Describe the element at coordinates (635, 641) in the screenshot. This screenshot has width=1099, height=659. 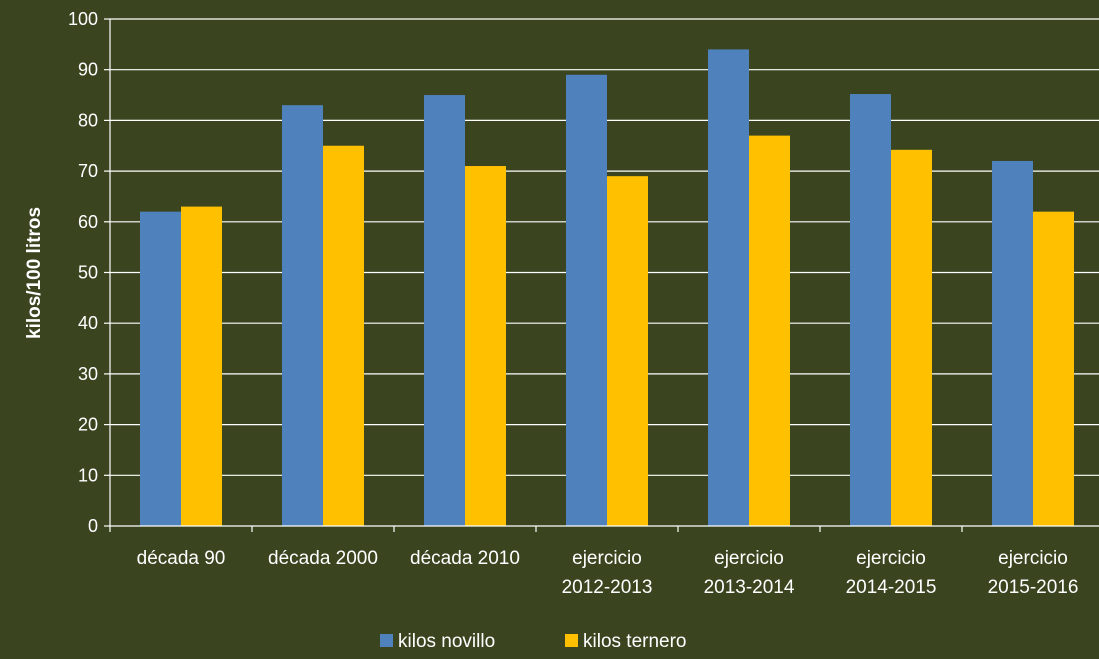
I see `legend-label: kilos ternero` at that location.